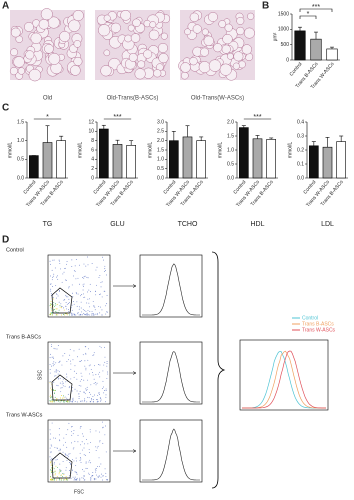  Describe the element at coordinates (117, 224) in the screenshot. I see `chart-title: GLU` at that location.